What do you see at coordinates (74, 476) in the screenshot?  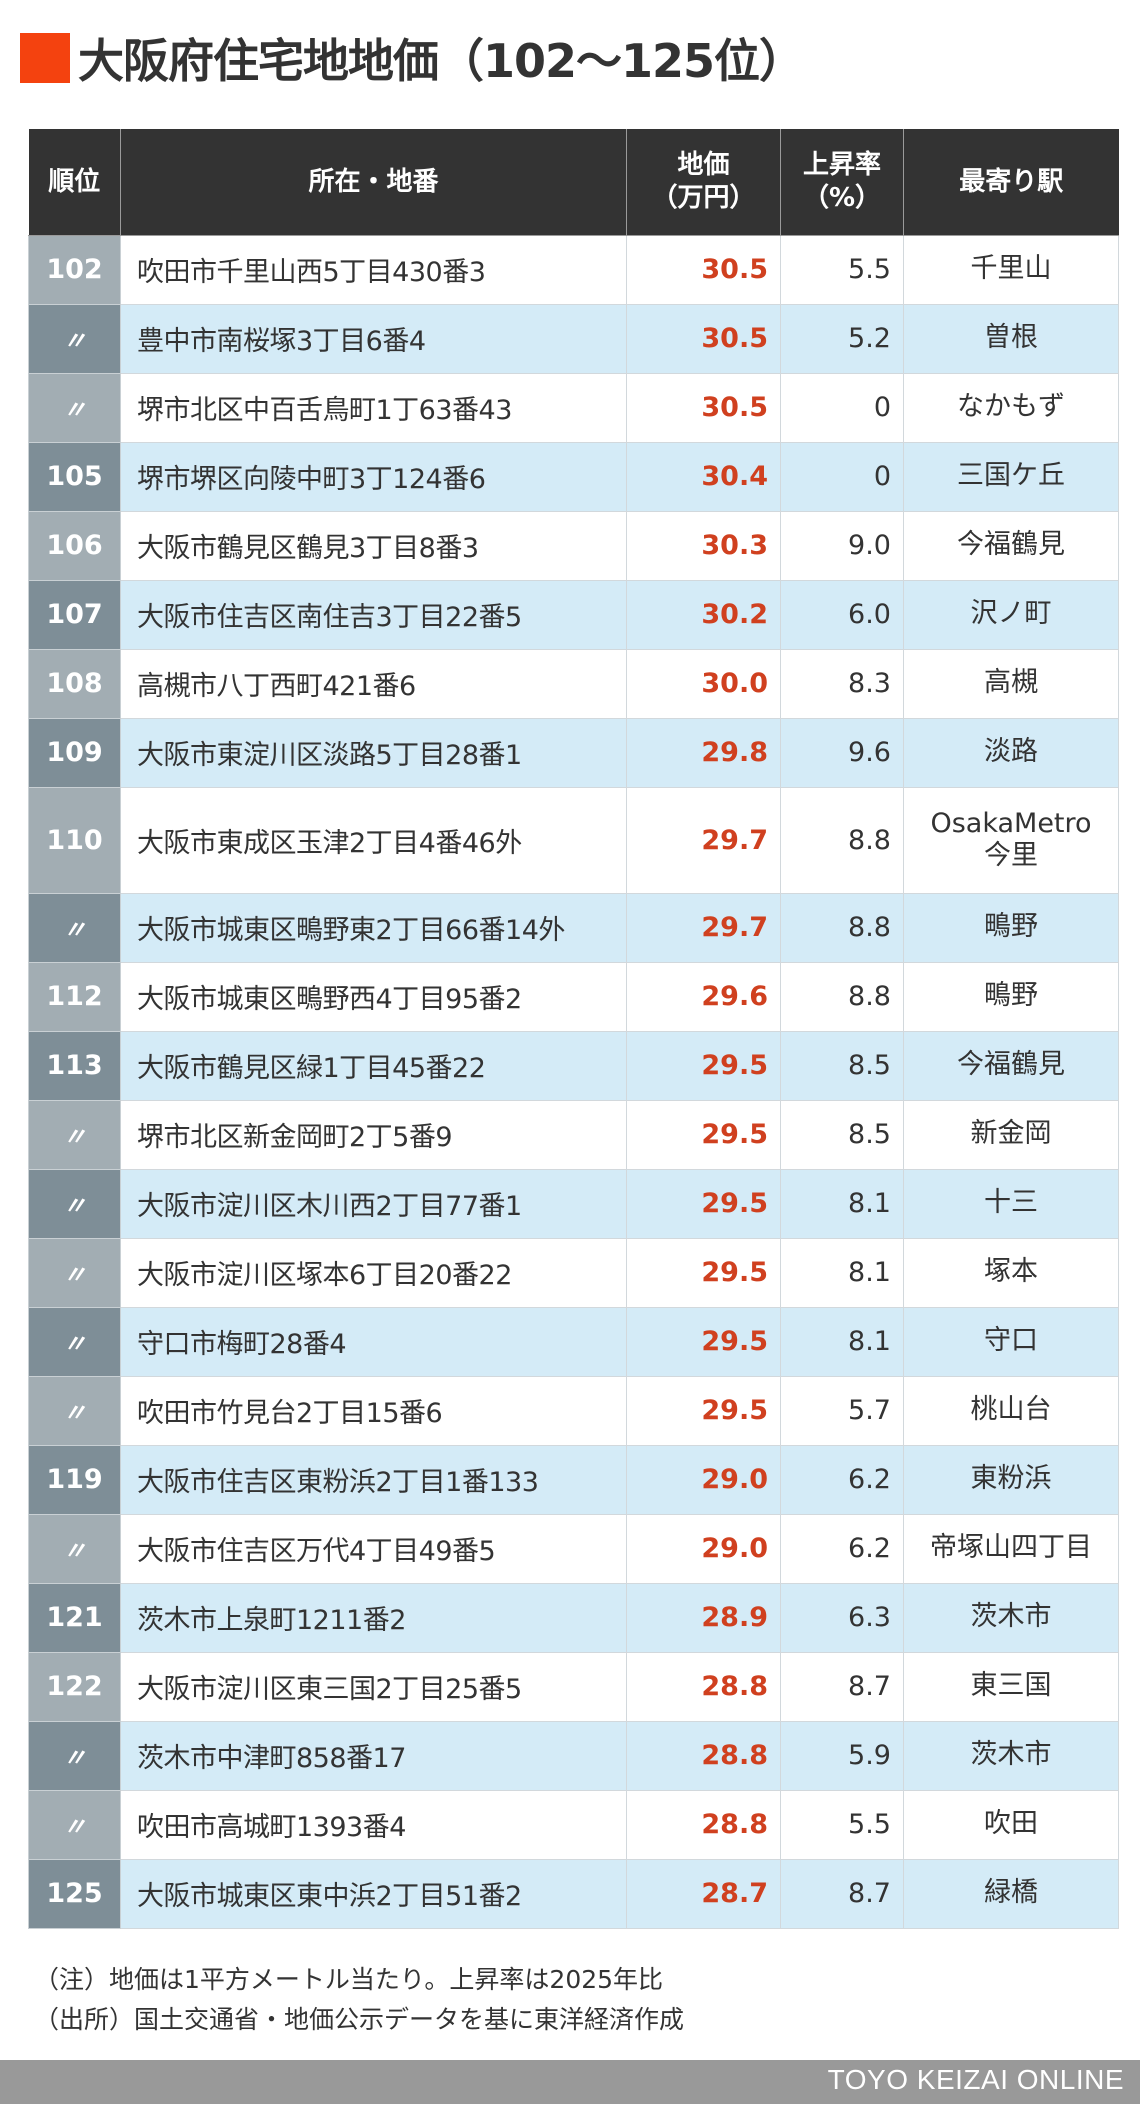 I see `rank-cell: 105` at bounding box center [74, 476].